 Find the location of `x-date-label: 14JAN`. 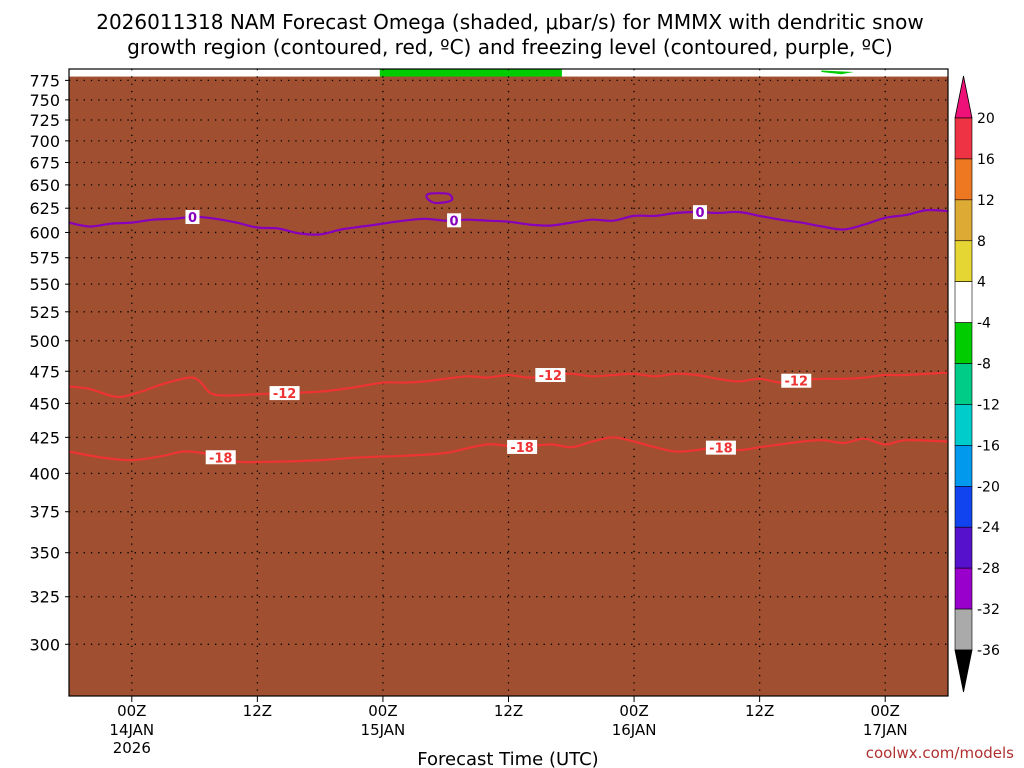

x-date-label: 14JAN is located at coordinates (131, 730).